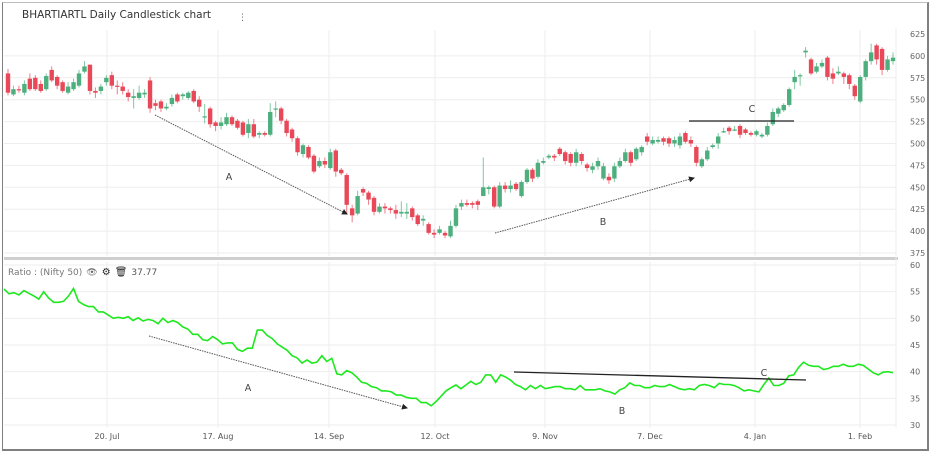  Describe the element at coordinates (107, 436) in the screenshot. I see `x-tick-label: 20. Jul` at that location.